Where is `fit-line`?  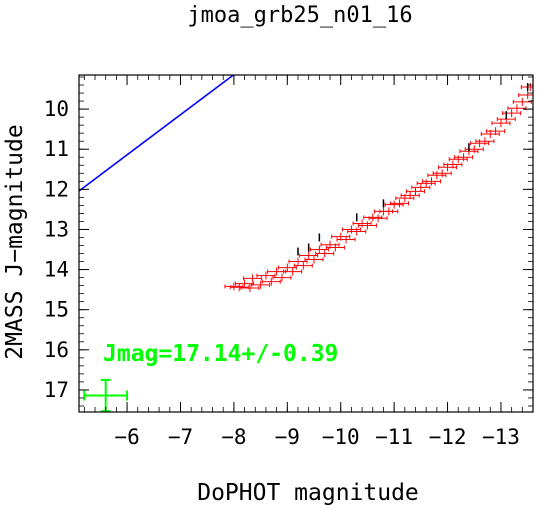 fit-line is located at coordinates (157, 133).